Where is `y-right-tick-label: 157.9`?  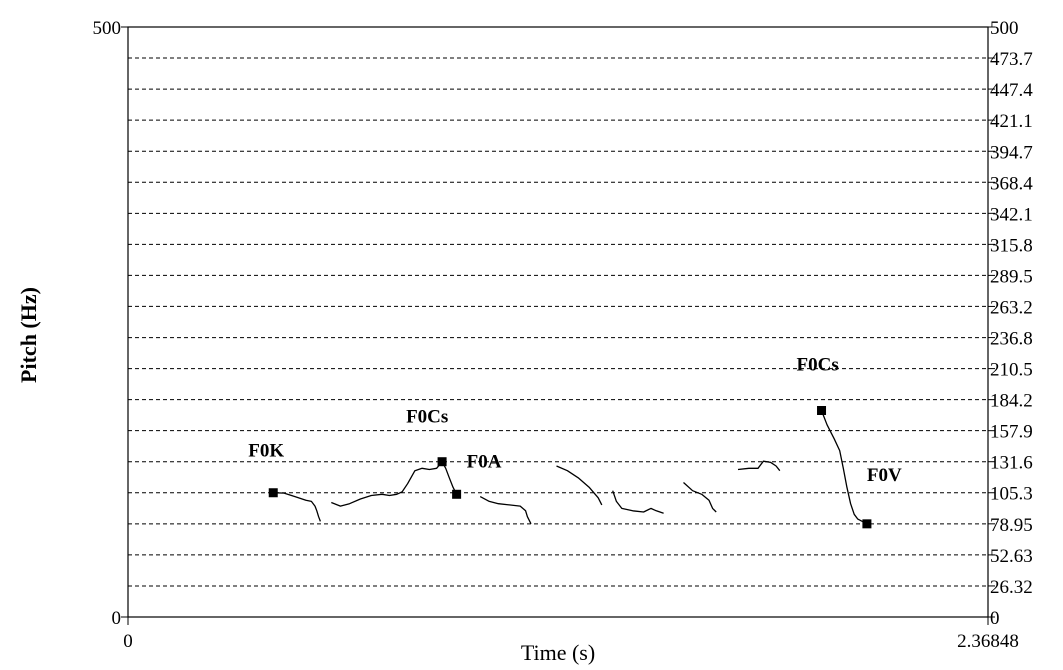
y-right-tick-label: 157.9 is located at coordinates (1011, 432).